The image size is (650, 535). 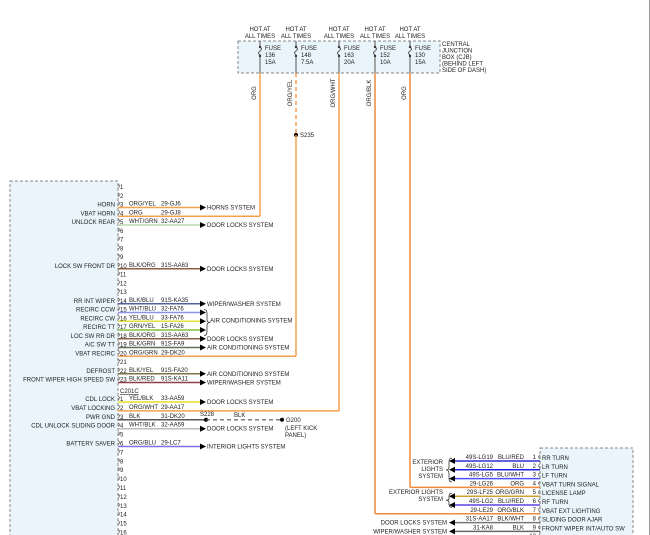 I want to click on circuit-label: 29-LE29, so click(x=481, y=511).